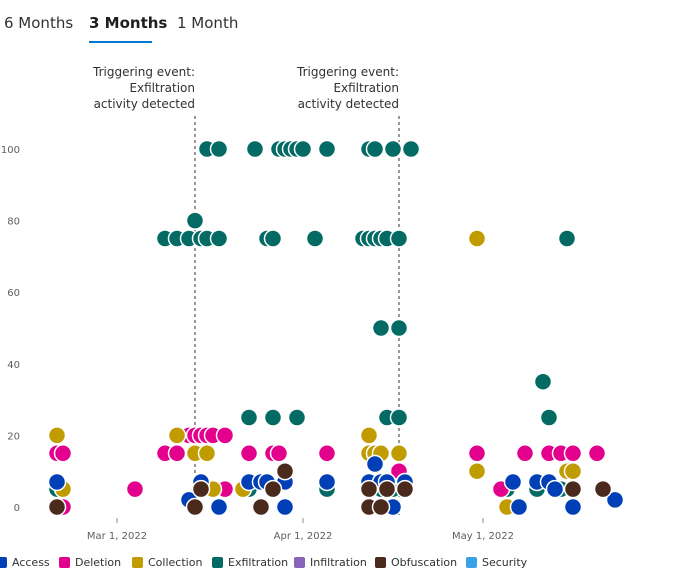 This screenshot has height=573, width=680. I want to click on legend-label-security: Security, so click(505, 562).